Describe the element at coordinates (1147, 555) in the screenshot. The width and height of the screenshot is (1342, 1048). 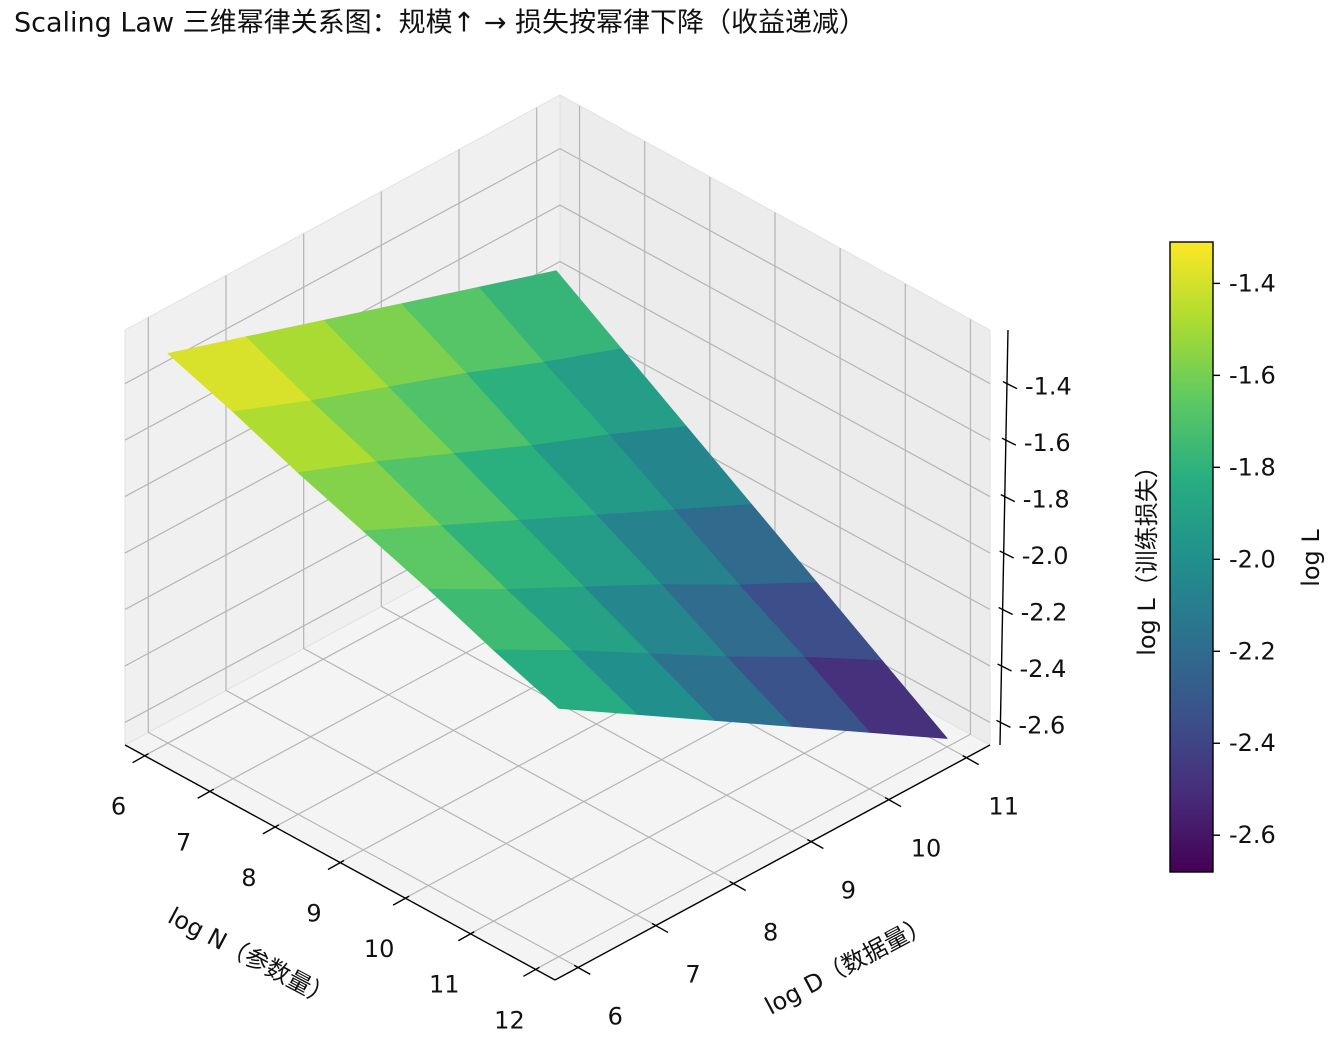
I see `z-axis-label: log L（训练损失）` at that location.